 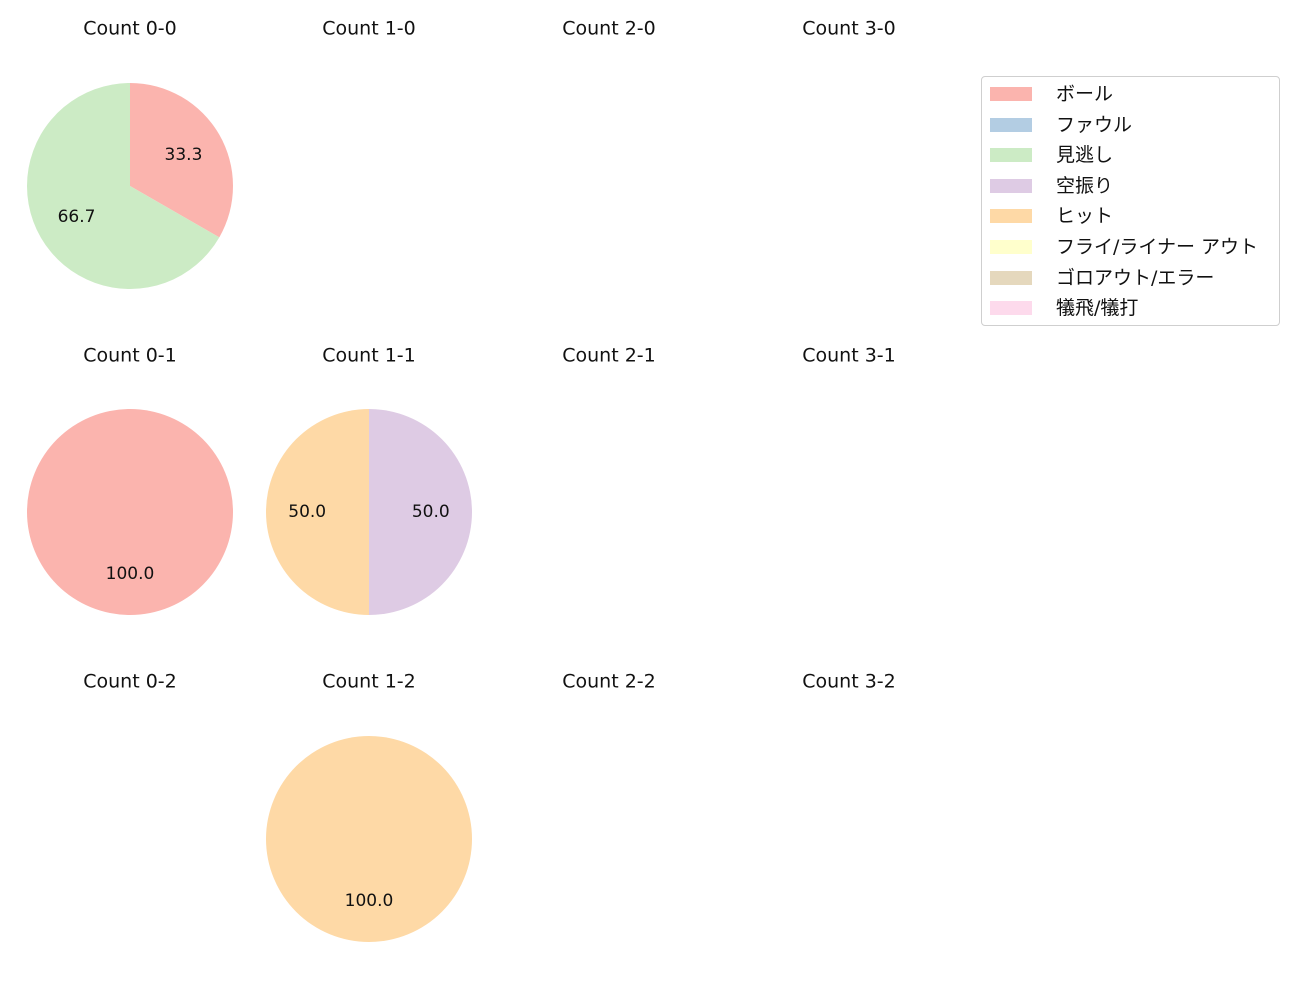 I want to click on pie-panel: Count 0-0 33.3 66.7, so click(x=130, y=154).